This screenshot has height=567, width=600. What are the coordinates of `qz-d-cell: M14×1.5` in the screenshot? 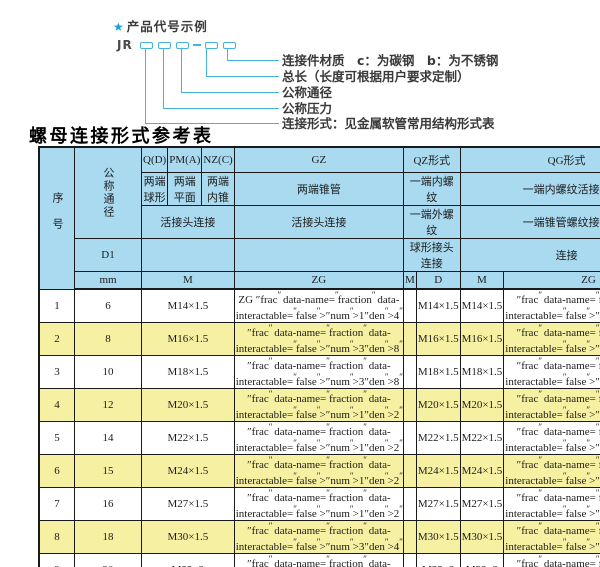 It's located at (438, 305).